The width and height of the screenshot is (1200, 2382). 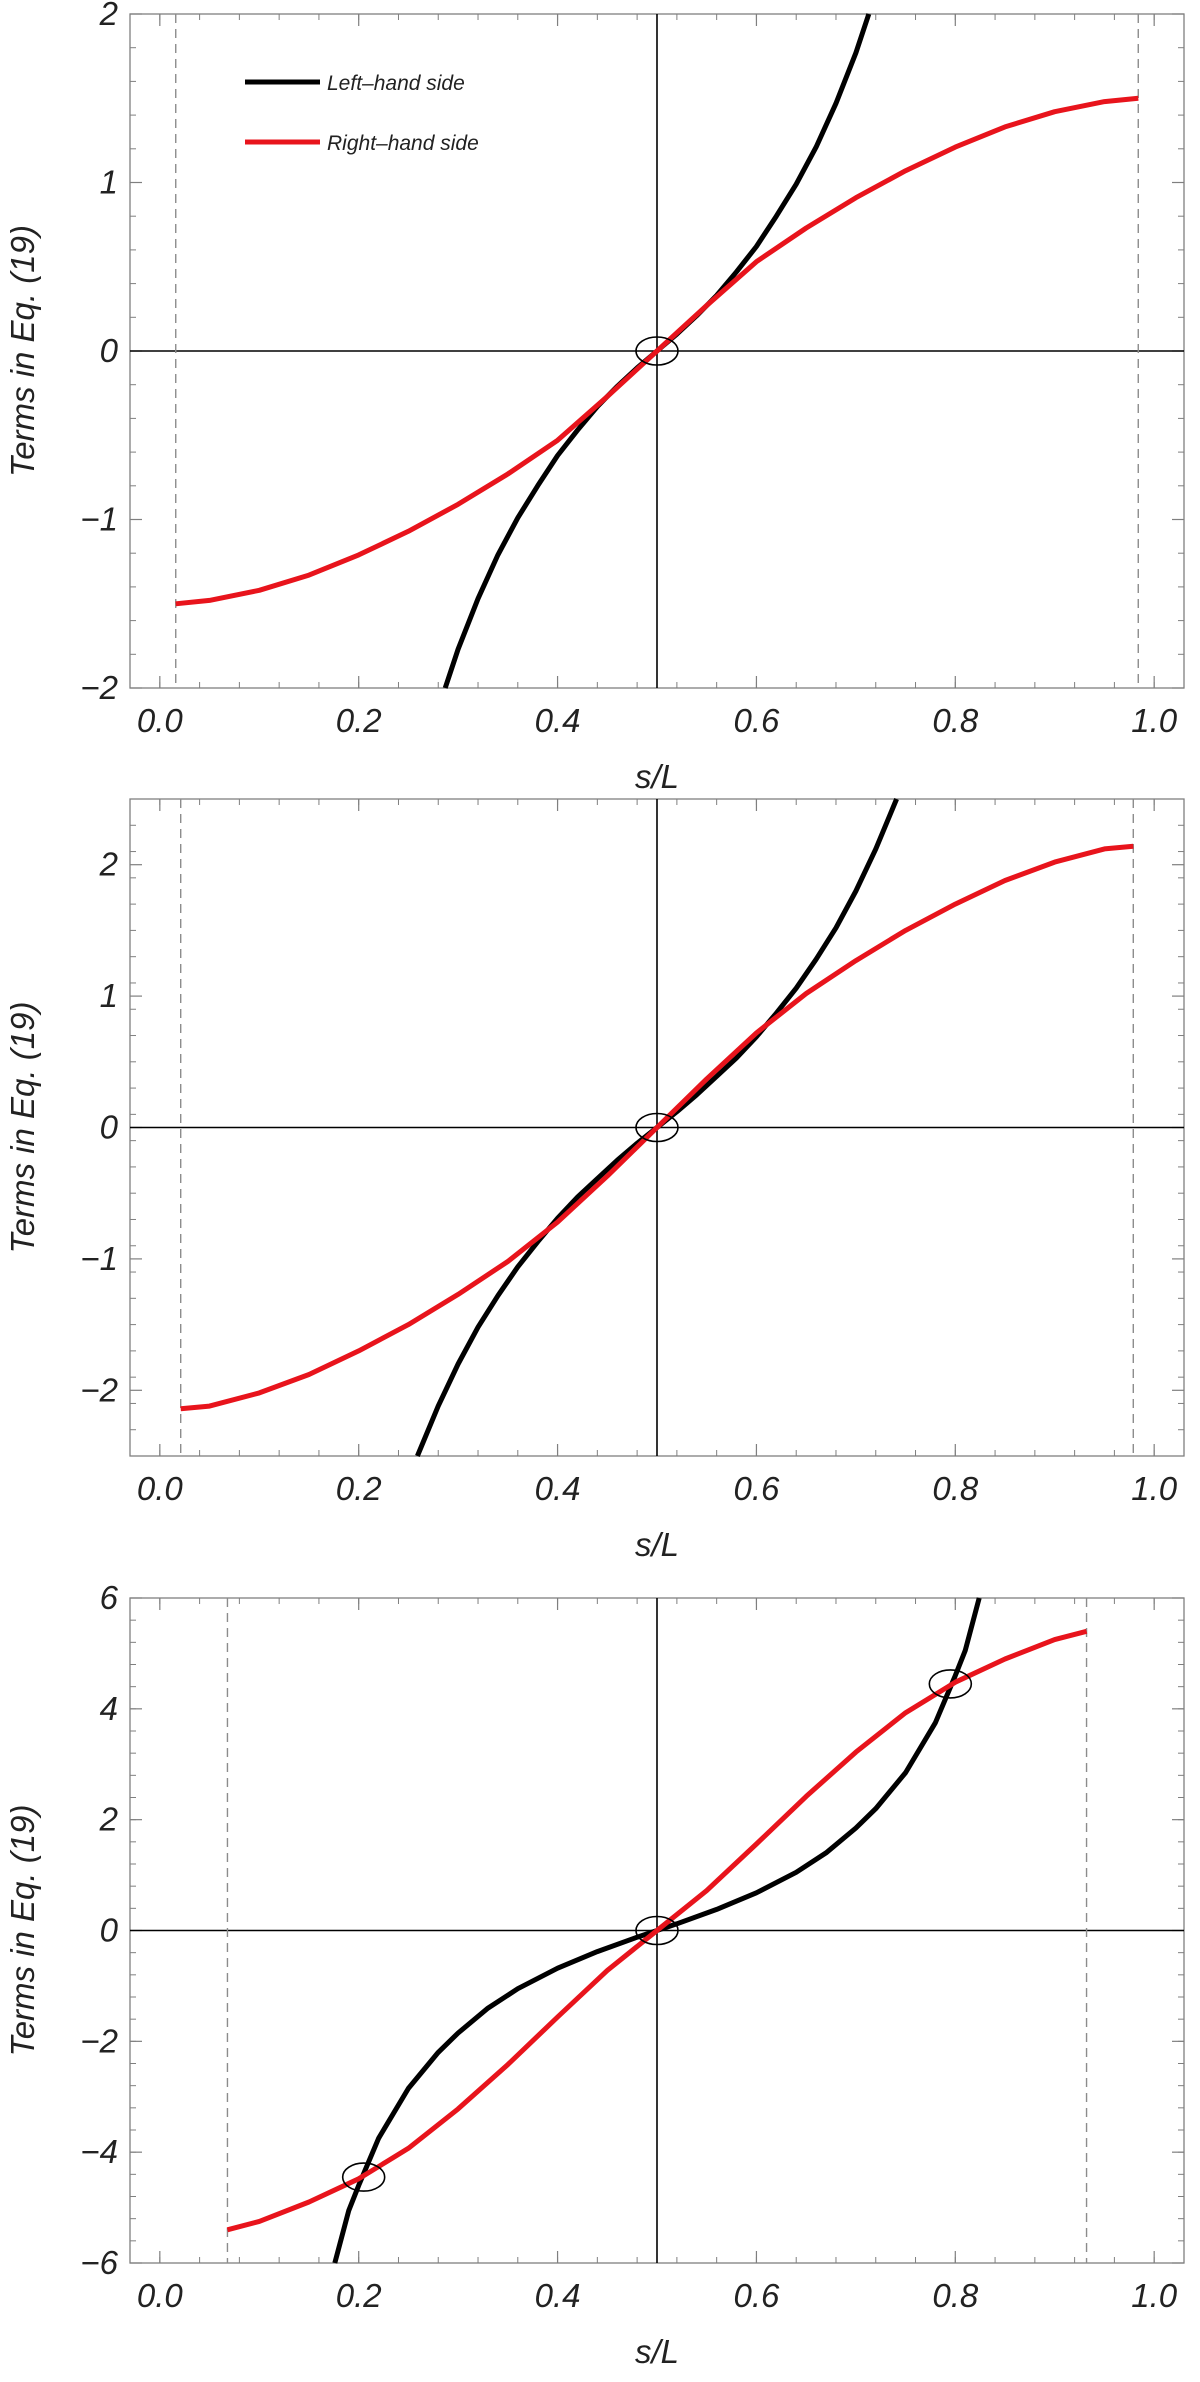 I want to click on y-tick-label: 6, so click(x=109, y=1597).